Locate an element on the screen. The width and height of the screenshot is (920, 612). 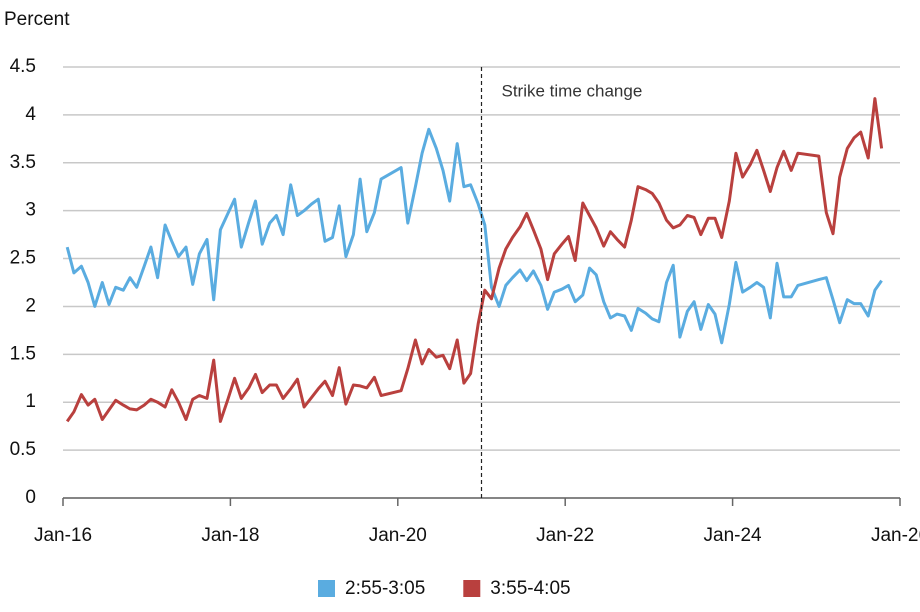
x-tick-label: Jan-18 is located at coordinates (230, 535).